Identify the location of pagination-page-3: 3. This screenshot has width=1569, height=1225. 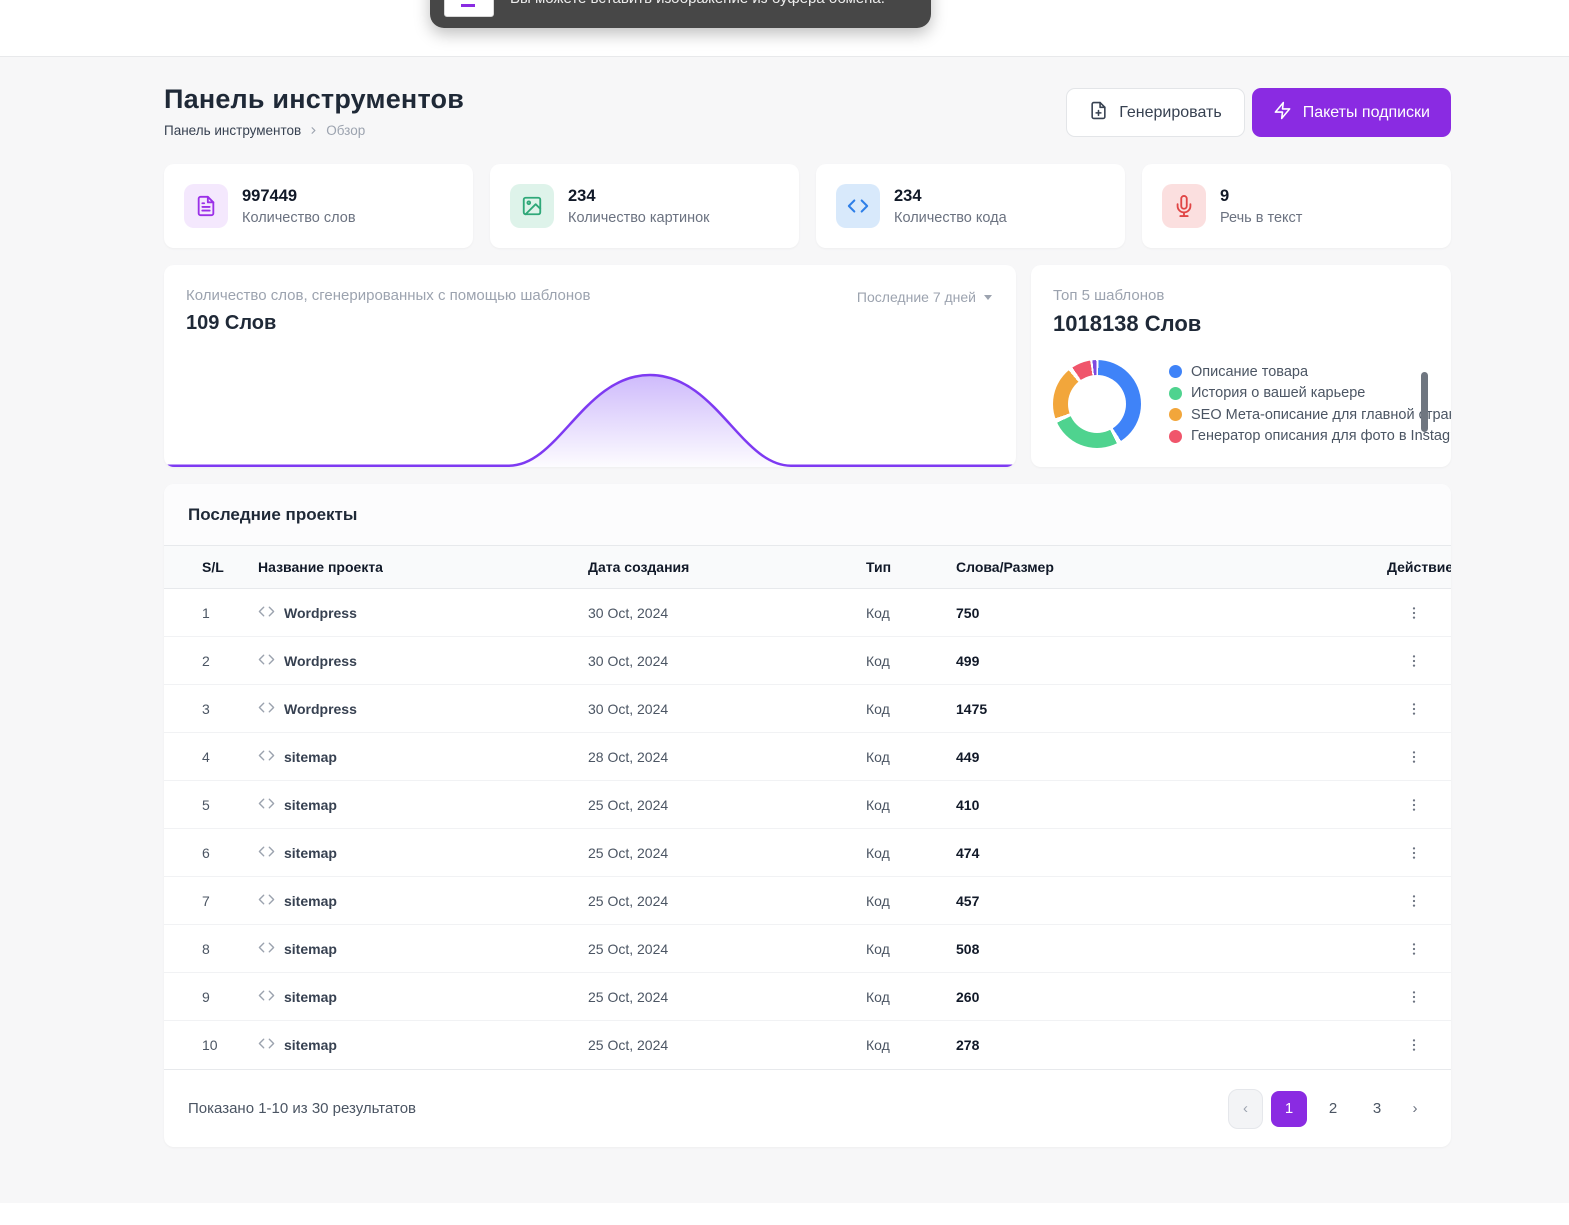
(1377, 1109).